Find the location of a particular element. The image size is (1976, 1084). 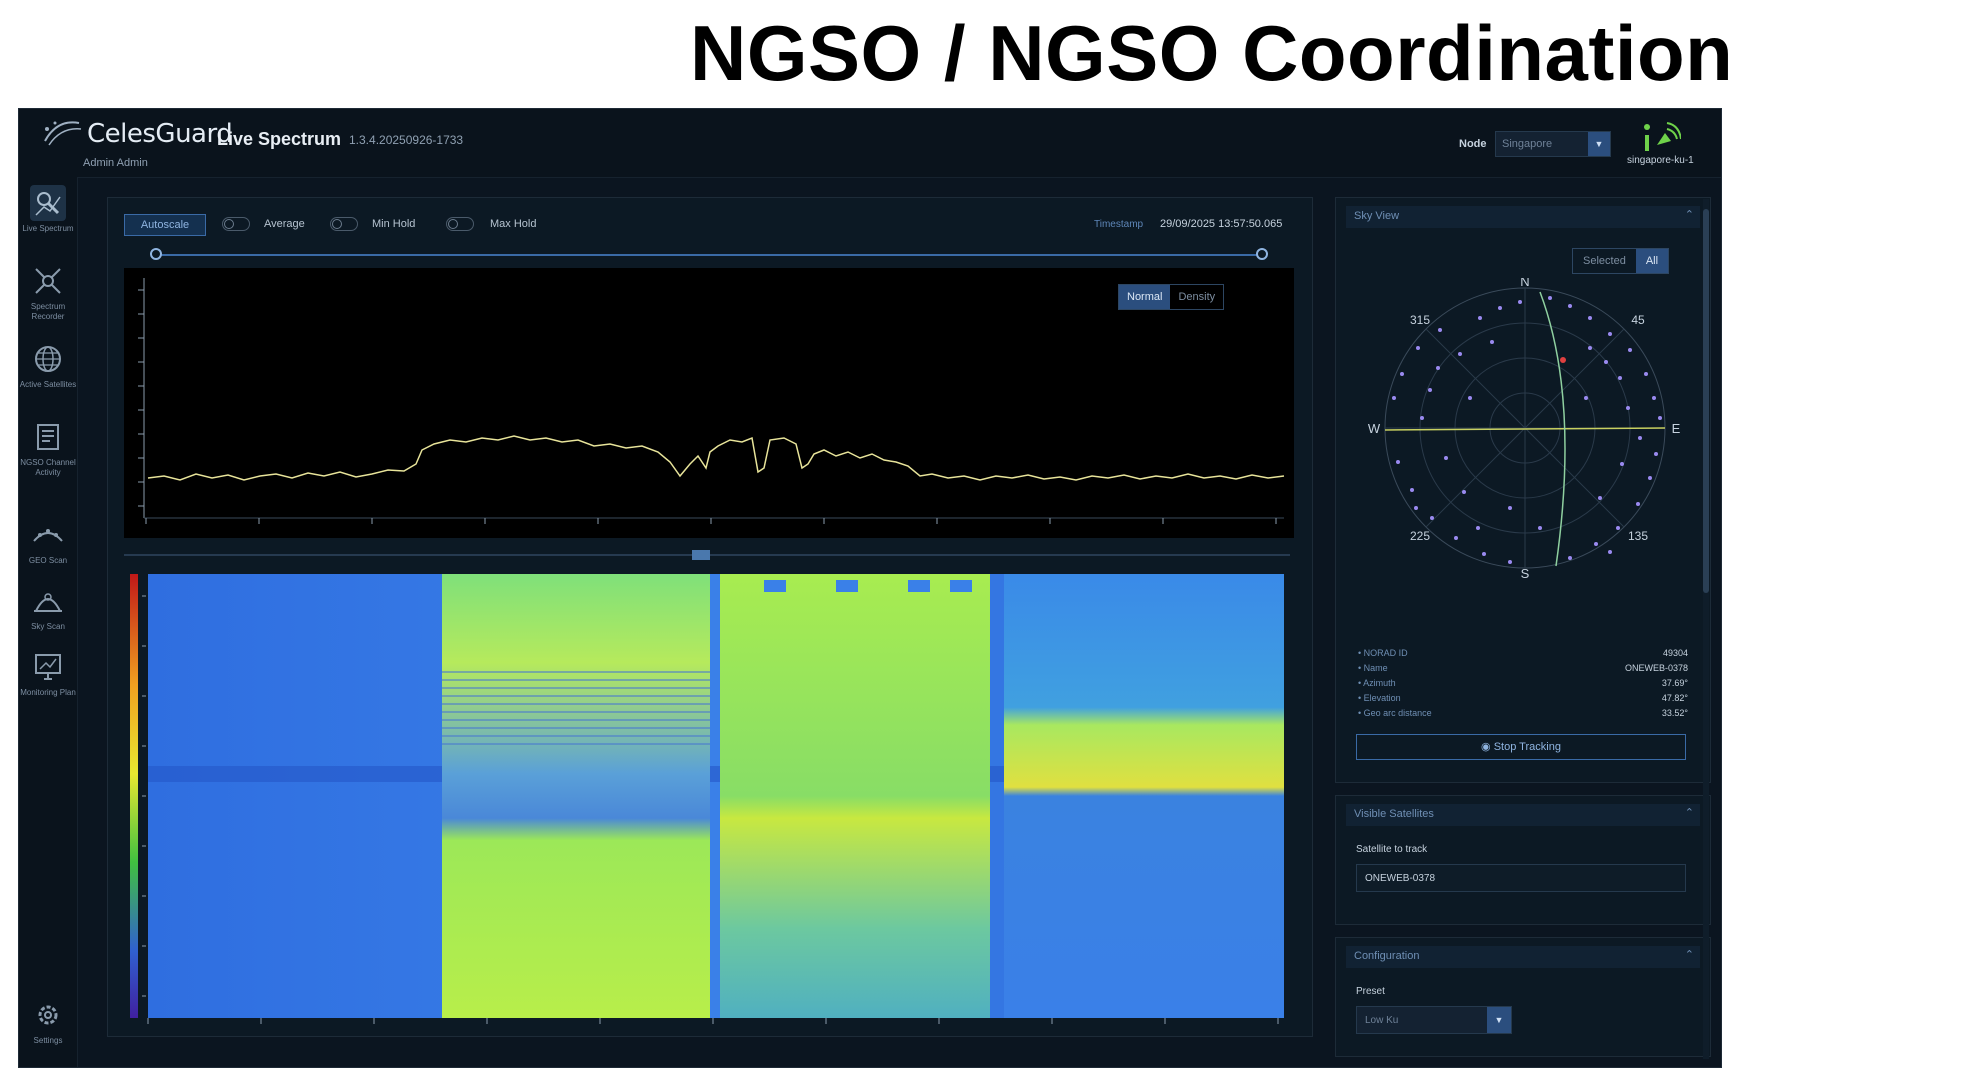

satellite-track-path is located at coordinates (1552, 429).